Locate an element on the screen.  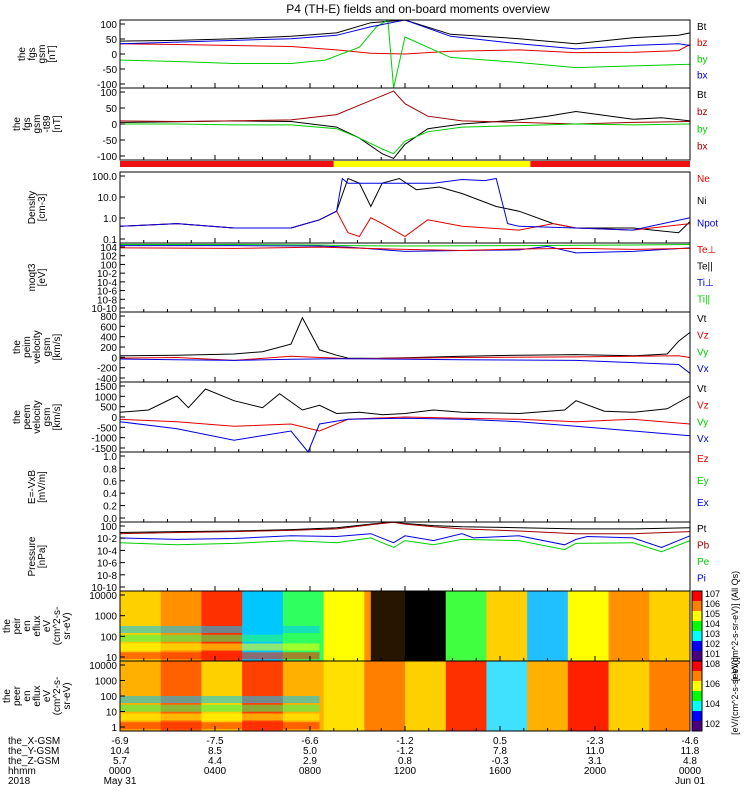
series-bz is located at coordinates (405, 107).